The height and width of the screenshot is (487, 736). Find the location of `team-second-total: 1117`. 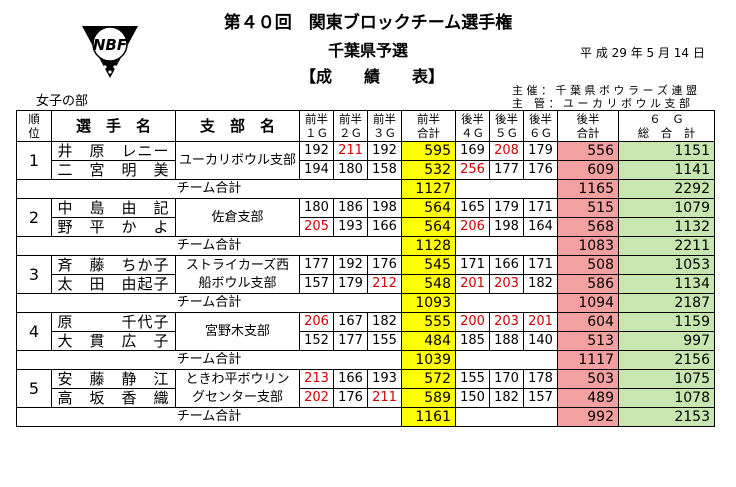

team-second-total: 1117 is located at coordinates (588, 360).